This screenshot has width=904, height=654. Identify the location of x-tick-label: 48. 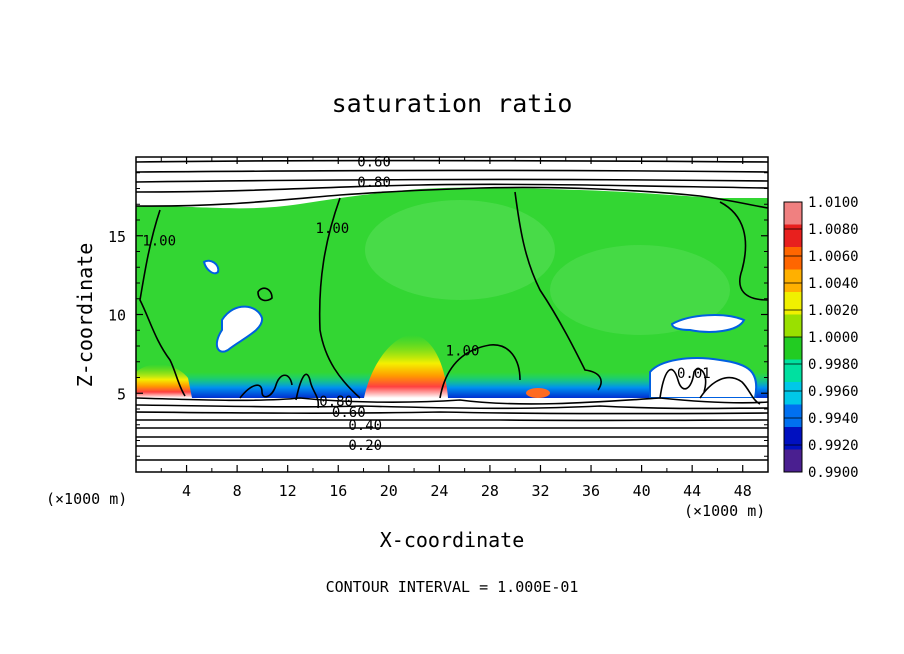
(743, 491).